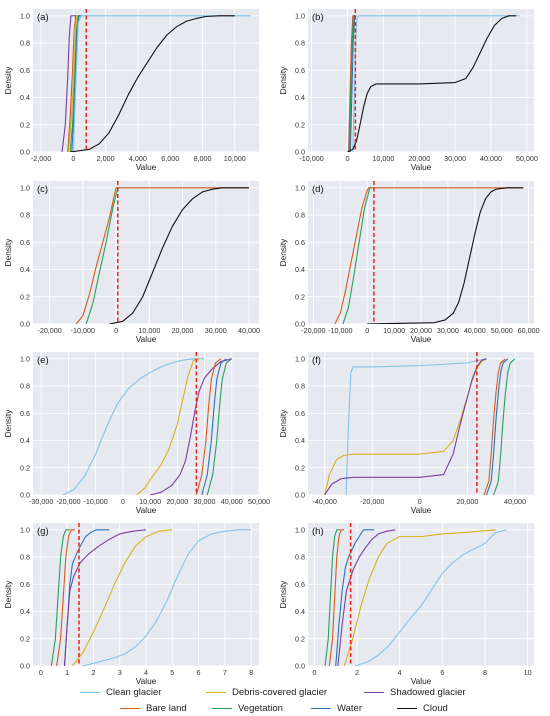  I want to click on x-tick-label: 4,000, so click(138, 158).